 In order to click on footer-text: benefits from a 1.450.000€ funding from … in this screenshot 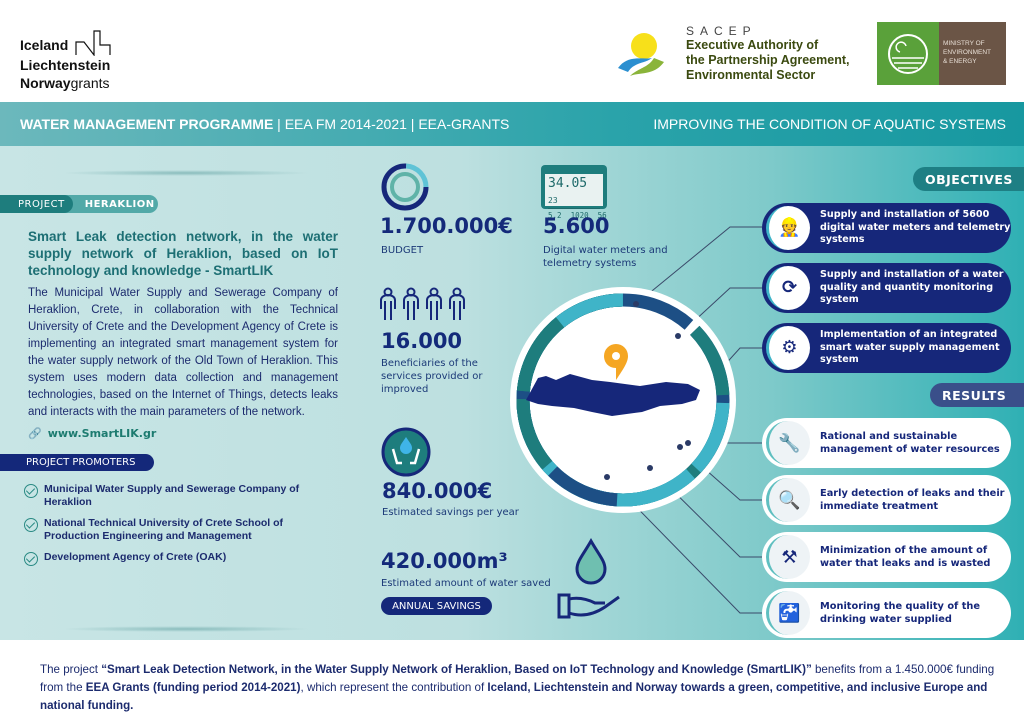, I will do `click(517, 678)`.